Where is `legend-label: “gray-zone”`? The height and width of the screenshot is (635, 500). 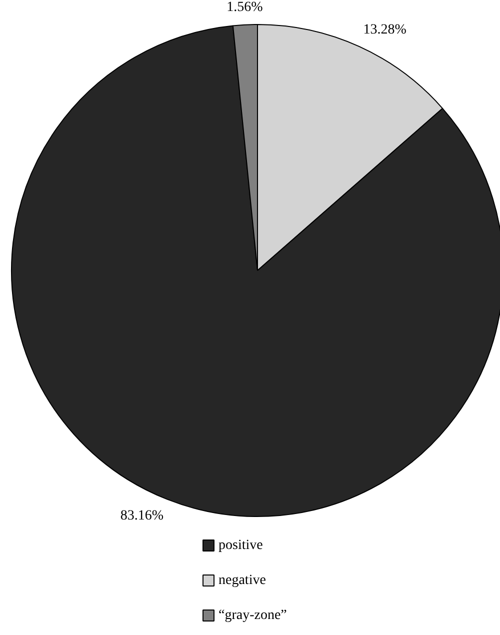 legend-label: “gray-zone” is located at coordinates (252, 615).